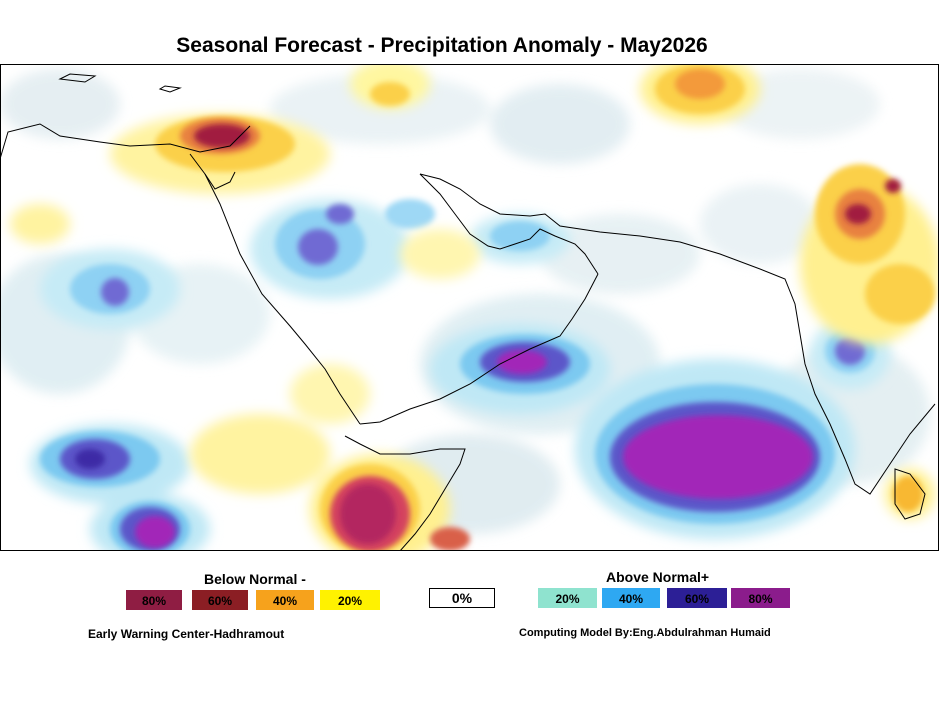 This screenshot has width=939, height=701. I want to click on above-60-swatch: 60%, so click(697, 598).